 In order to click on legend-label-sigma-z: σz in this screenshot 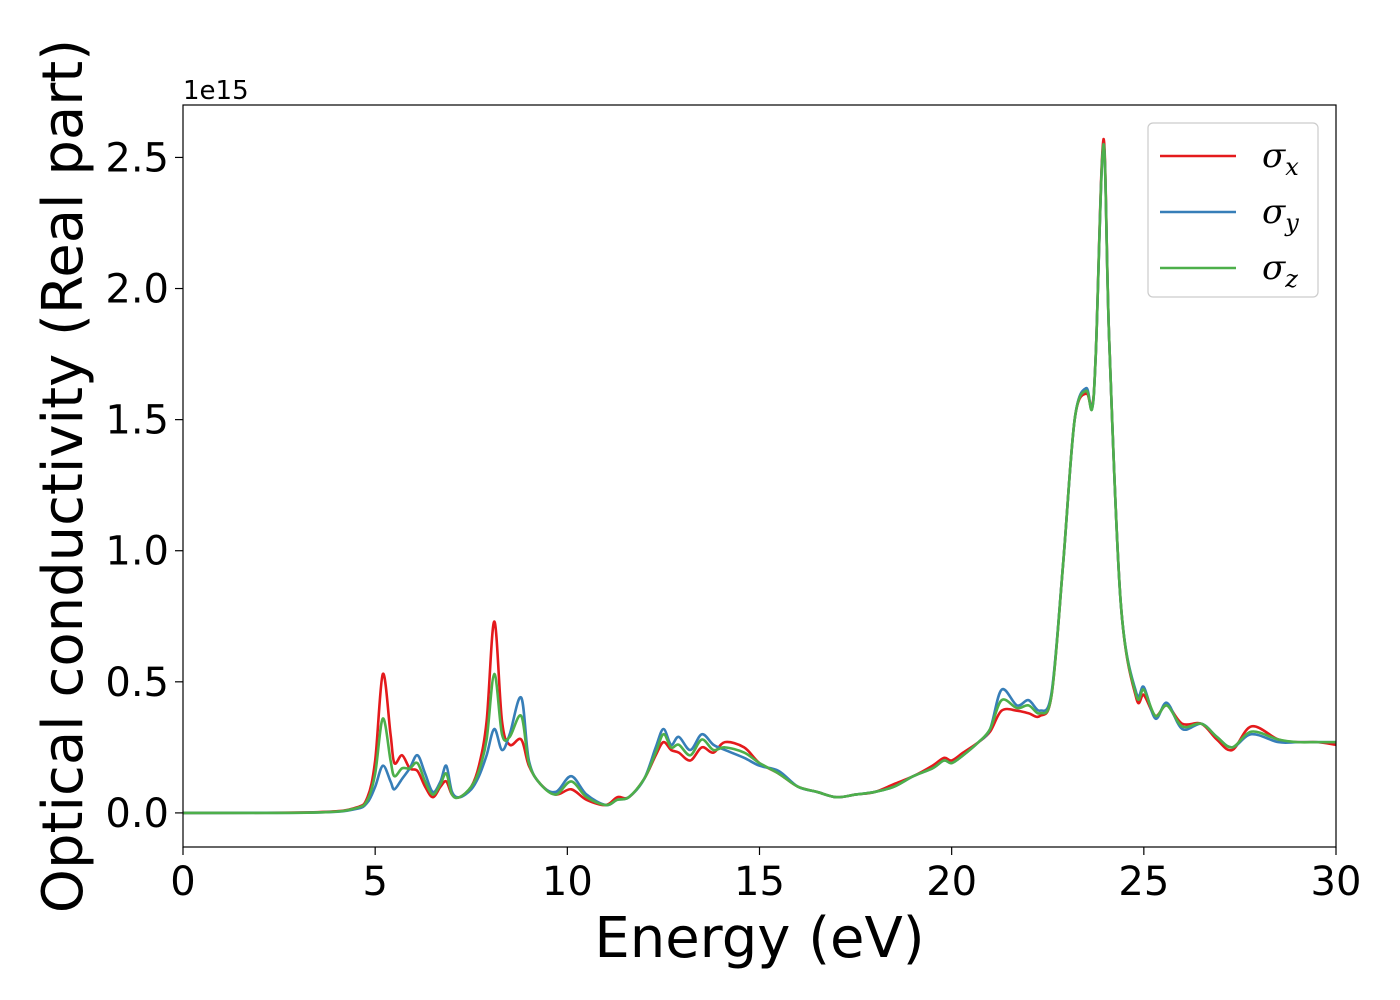, I will do `click(1280, 270)`.